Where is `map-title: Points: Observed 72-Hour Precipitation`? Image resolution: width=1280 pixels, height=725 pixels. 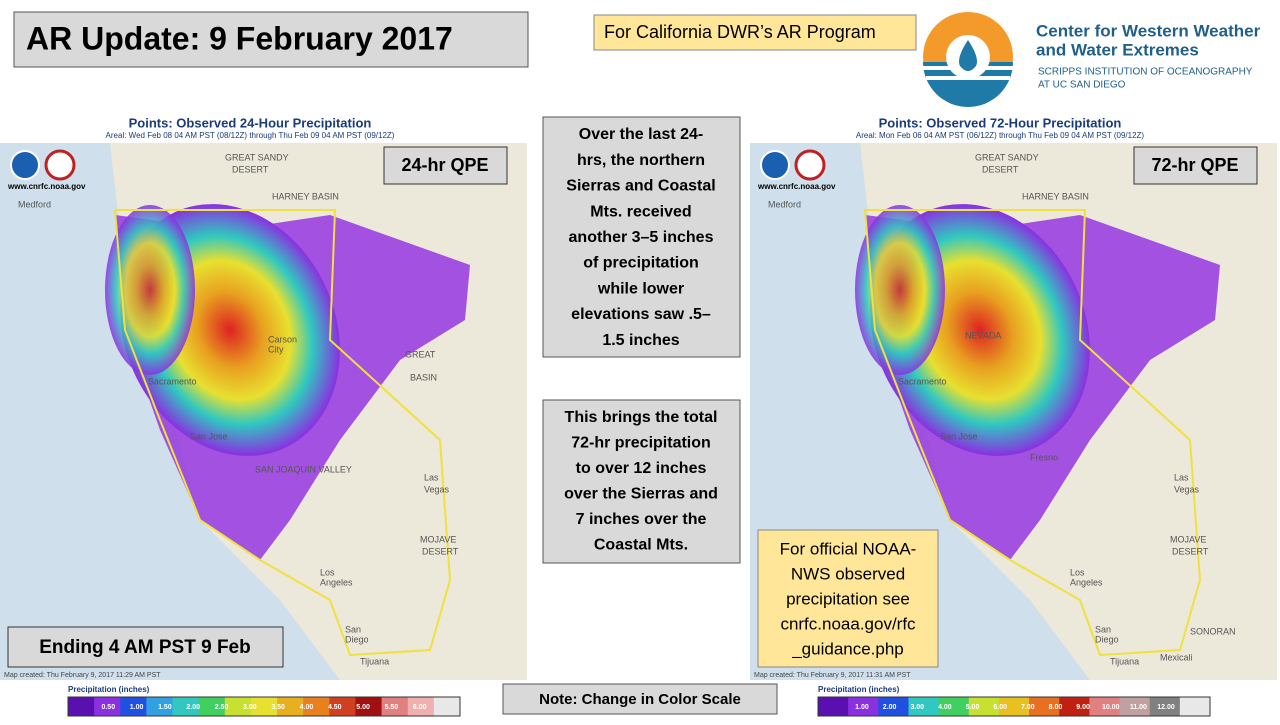
map-title: Points: Observed 72-Hour Precipitation is located at coordinates (1000, 122).